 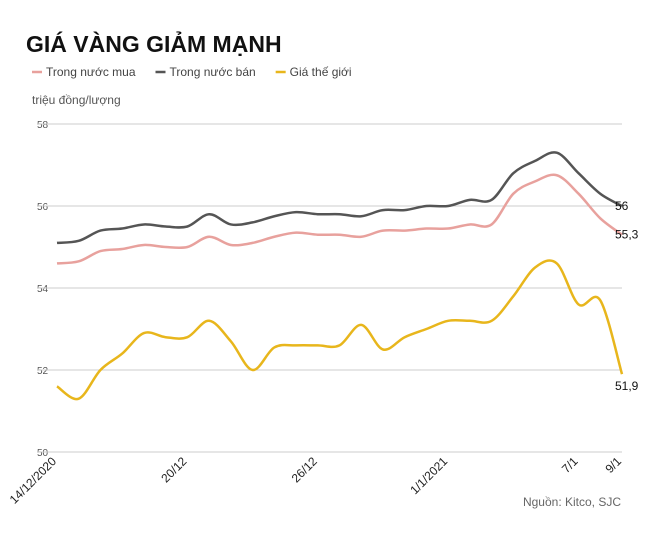 What do you see at coordinates (43, 125) in the screenshot?
I see `y-tick-label: 58` at bounding box center [43, 125].